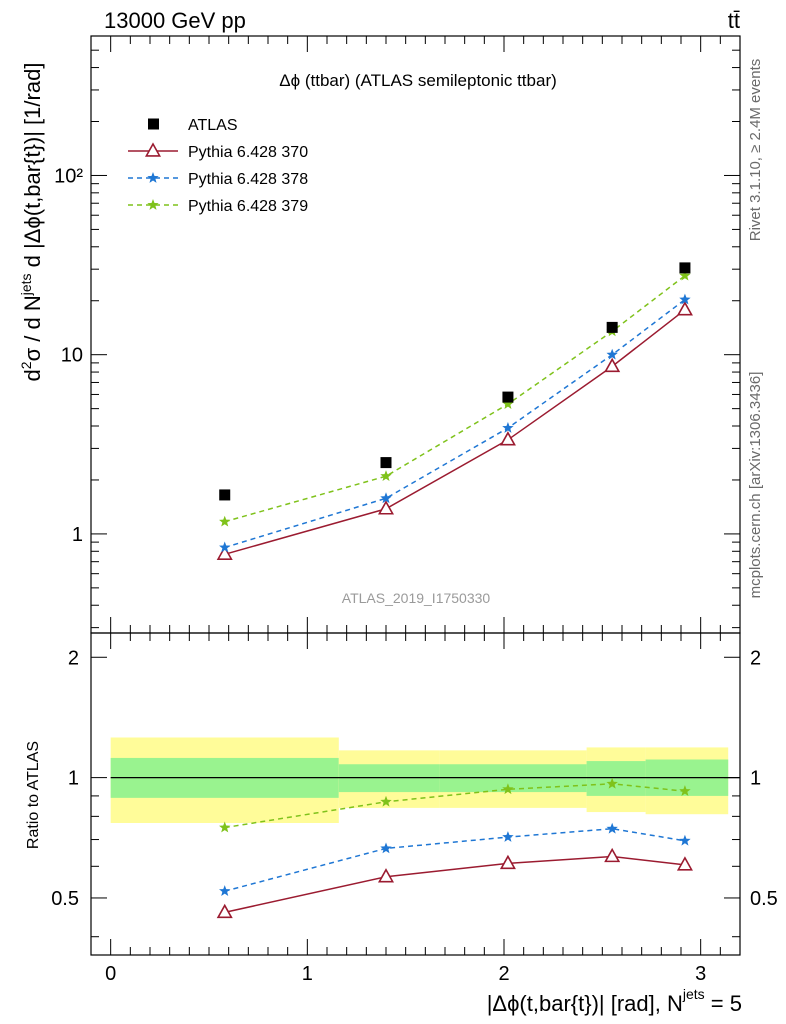 The image size is (786, 1024). Describe the element at coordinates (307, 974) in the screenshot. I see `x-tick-label: 1` at that location.